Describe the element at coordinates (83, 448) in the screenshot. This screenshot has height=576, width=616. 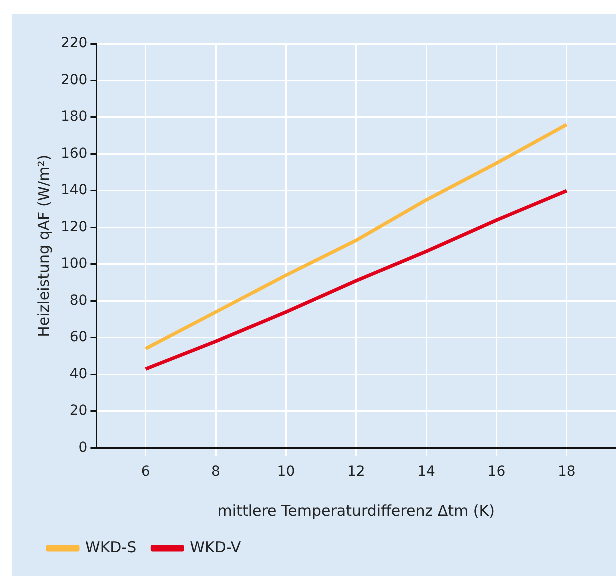
I see `y-tick-label: 0` at that location.